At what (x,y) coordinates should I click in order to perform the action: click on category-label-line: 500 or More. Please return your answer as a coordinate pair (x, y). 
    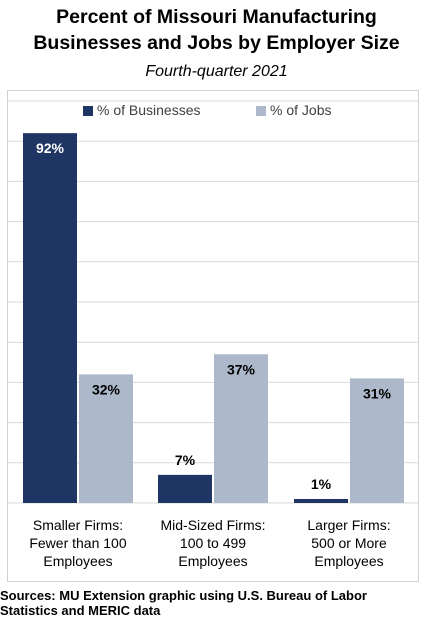
    Looking at the image, I should click on (349, 543).